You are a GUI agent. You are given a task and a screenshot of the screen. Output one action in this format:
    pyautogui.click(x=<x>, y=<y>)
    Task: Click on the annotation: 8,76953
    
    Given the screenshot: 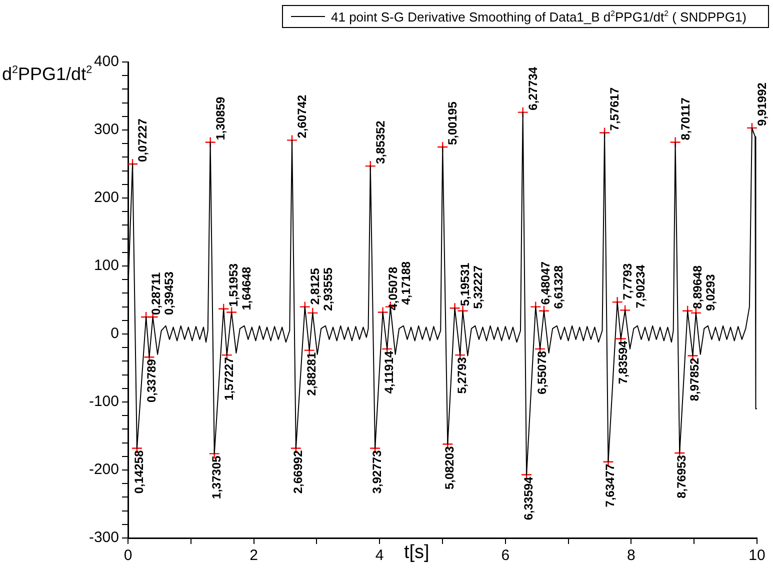 What is the action you would take?
    pyautogui.click(x=681, y=476)
    